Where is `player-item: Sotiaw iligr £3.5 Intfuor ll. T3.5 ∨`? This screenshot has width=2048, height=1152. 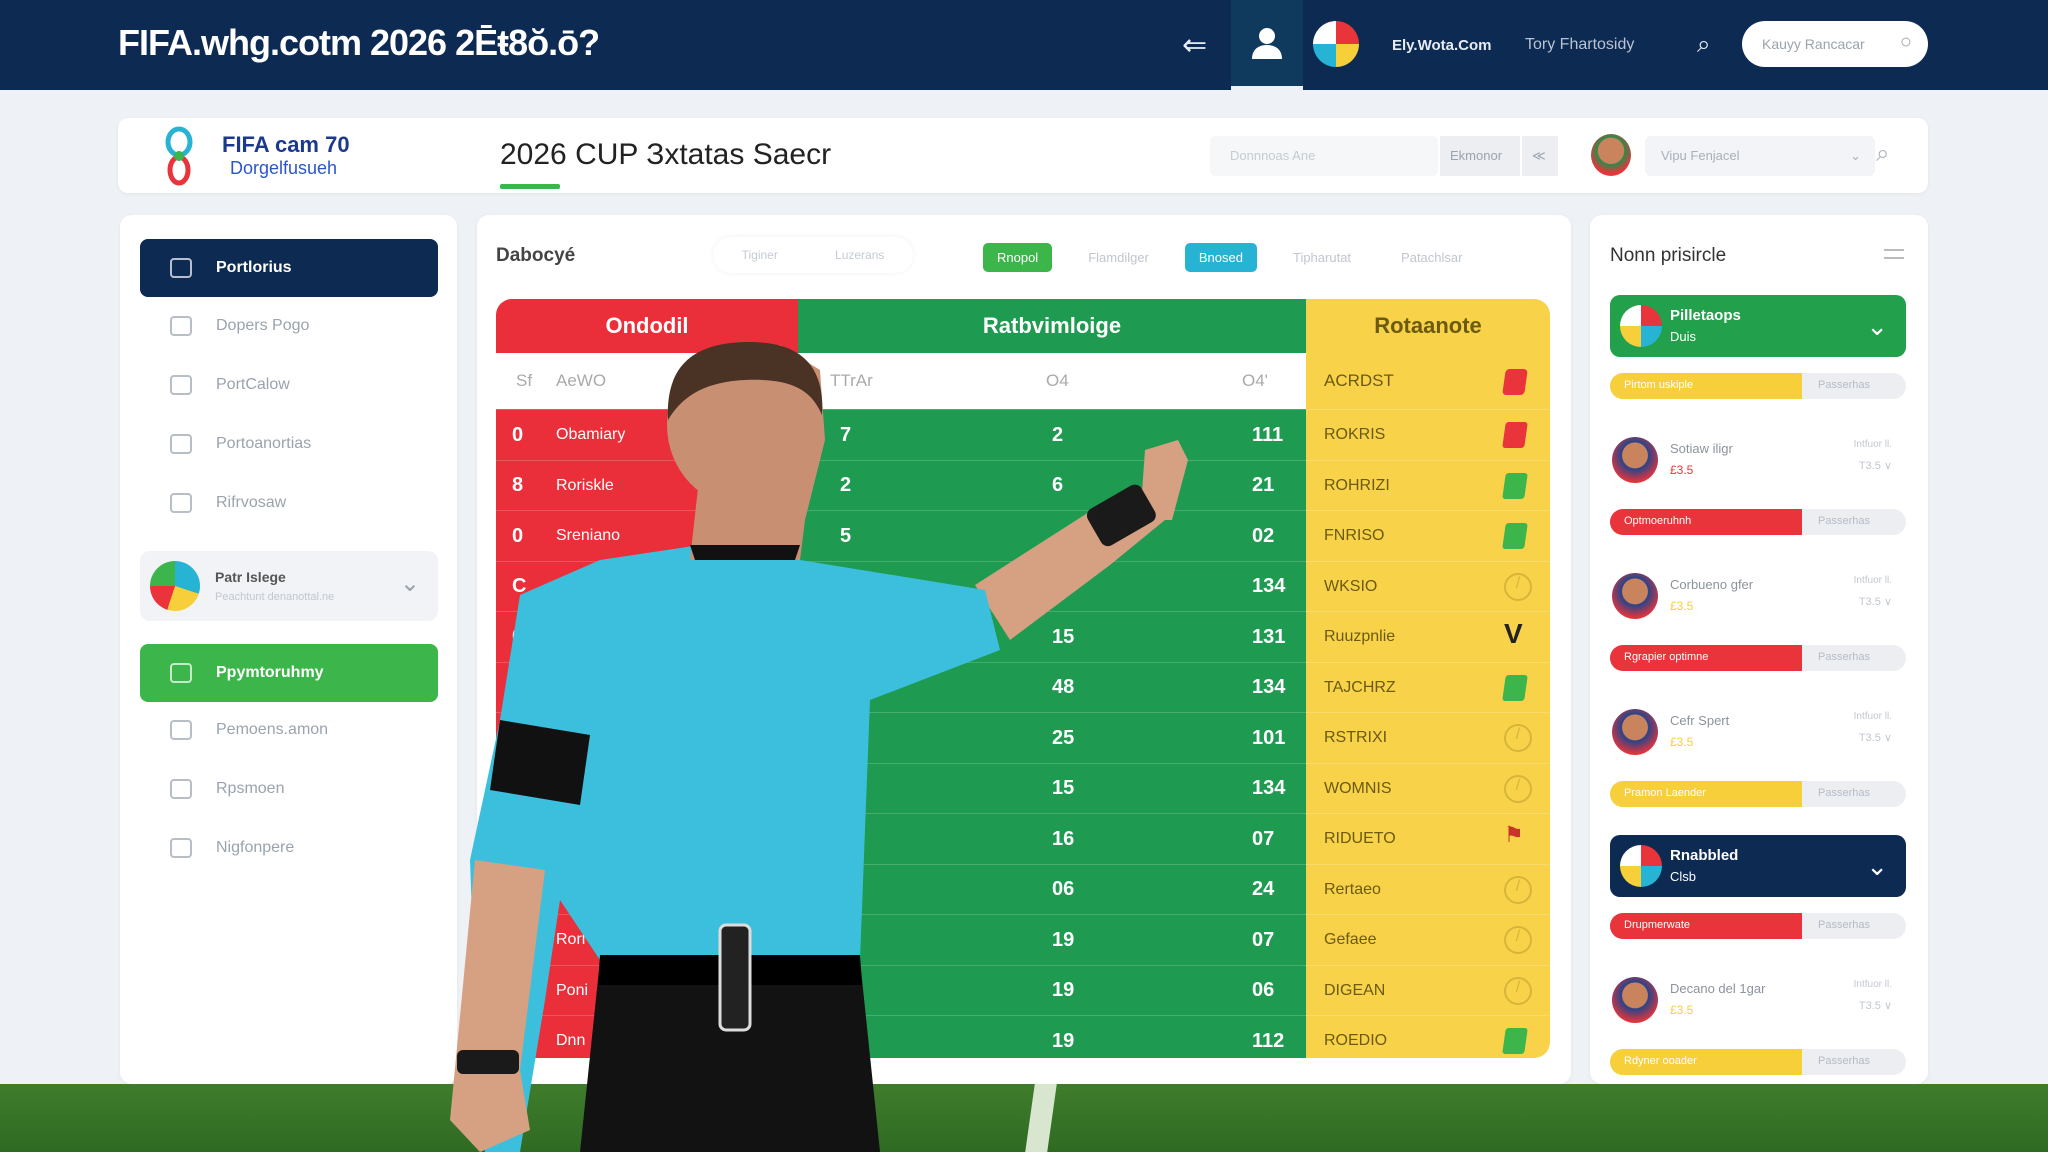 player-item: Sotiaw iligr £3.5 Intfuor ll. T3.5 ∨ is located at coordinates (1758, 462).